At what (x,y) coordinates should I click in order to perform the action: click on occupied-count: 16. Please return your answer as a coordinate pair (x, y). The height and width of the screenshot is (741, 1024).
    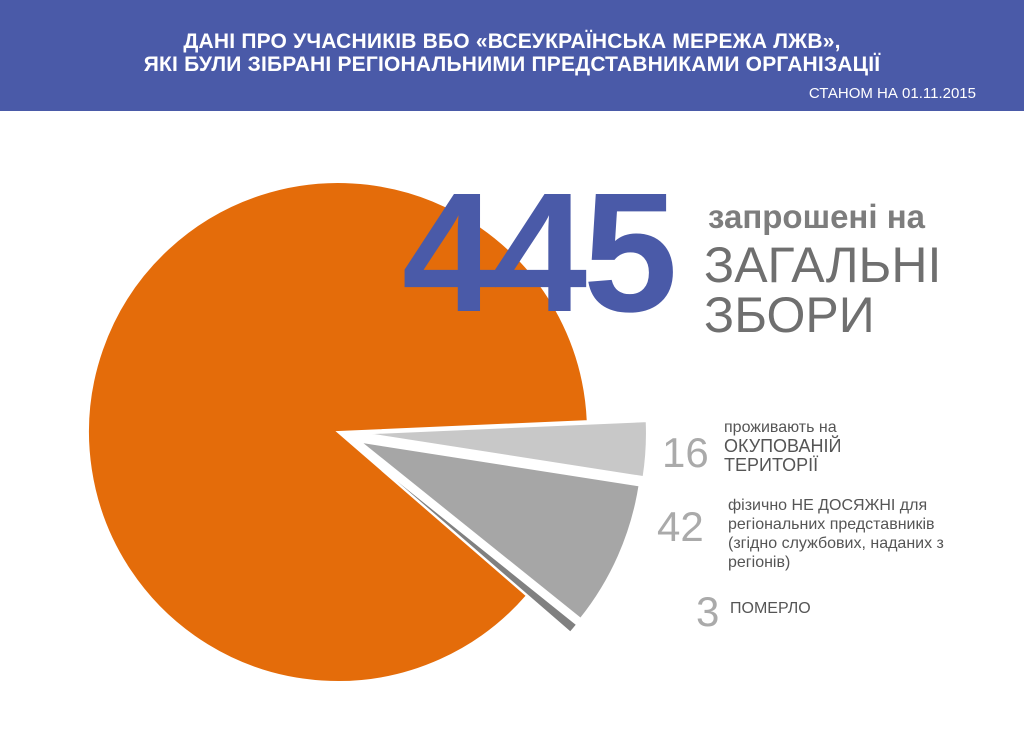
    Looking at the image, I should click on (685, 452).